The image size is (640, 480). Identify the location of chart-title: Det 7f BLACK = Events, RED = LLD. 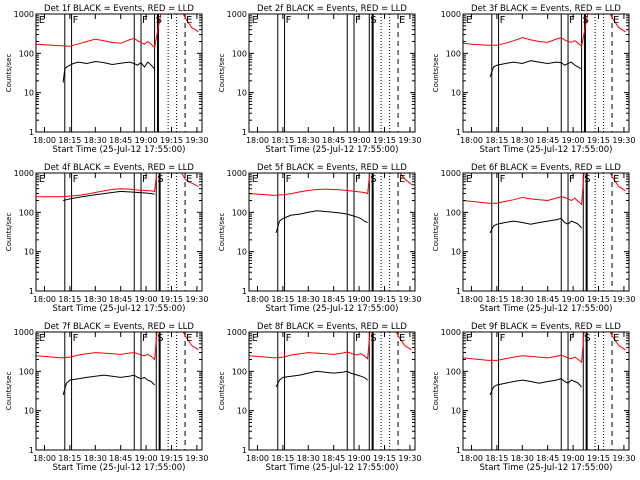
(119, 327).